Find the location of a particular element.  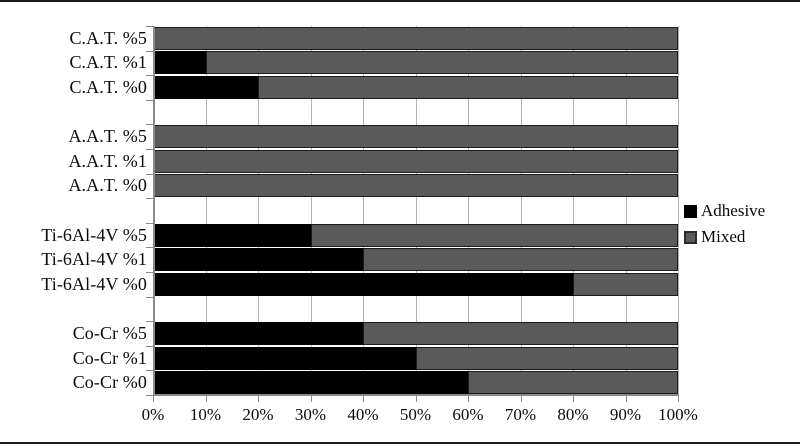

category-label: Co-Cr %5 is located at coordinates (109, 333).